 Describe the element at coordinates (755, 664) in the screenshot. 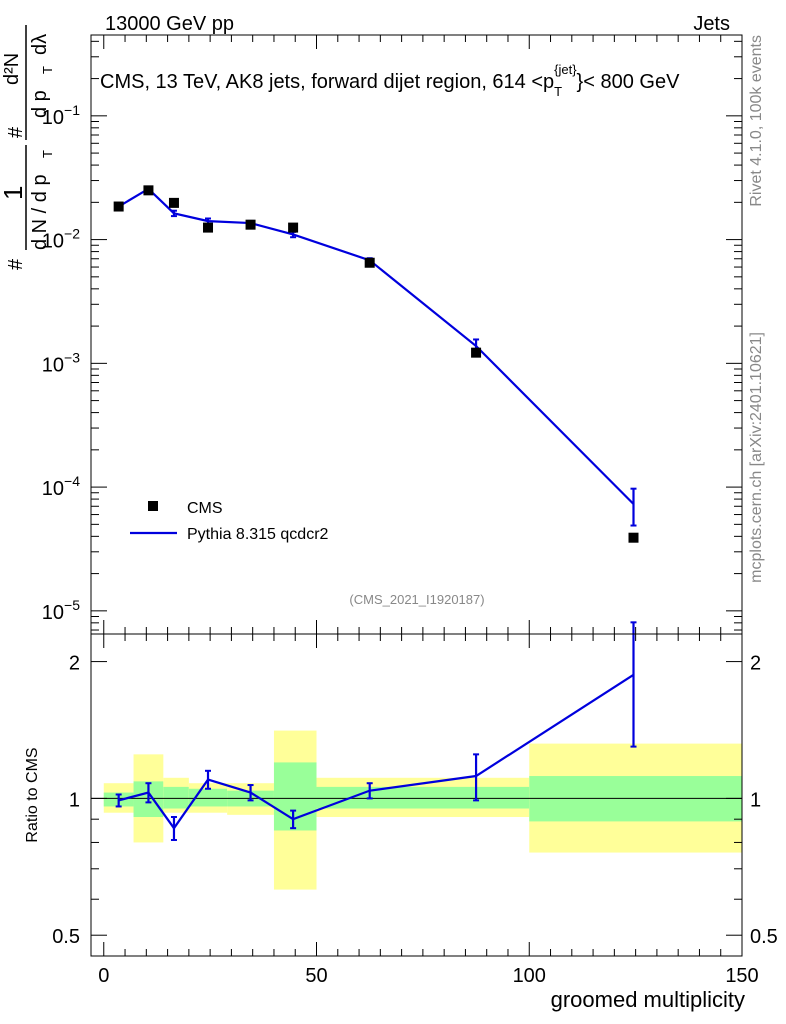

I see `ratio-y-tick-label-right: 2` at that location.